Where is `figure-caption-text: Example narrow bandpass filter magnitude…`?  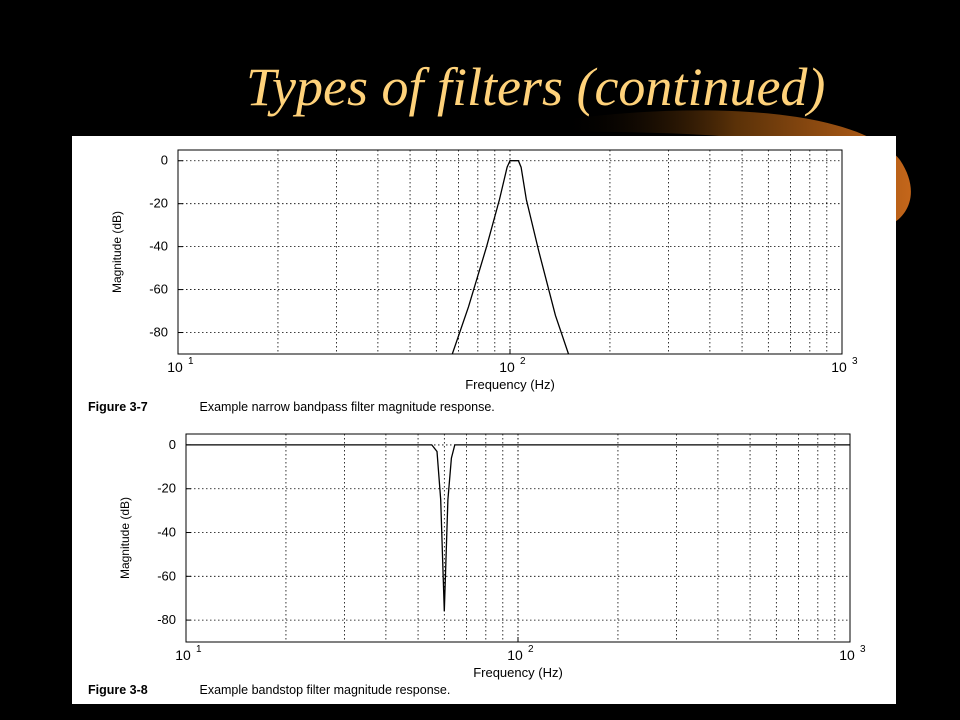 figure-caption-text: Example narrow bandpass filter magnitude… is located at coordinates (347, 407).